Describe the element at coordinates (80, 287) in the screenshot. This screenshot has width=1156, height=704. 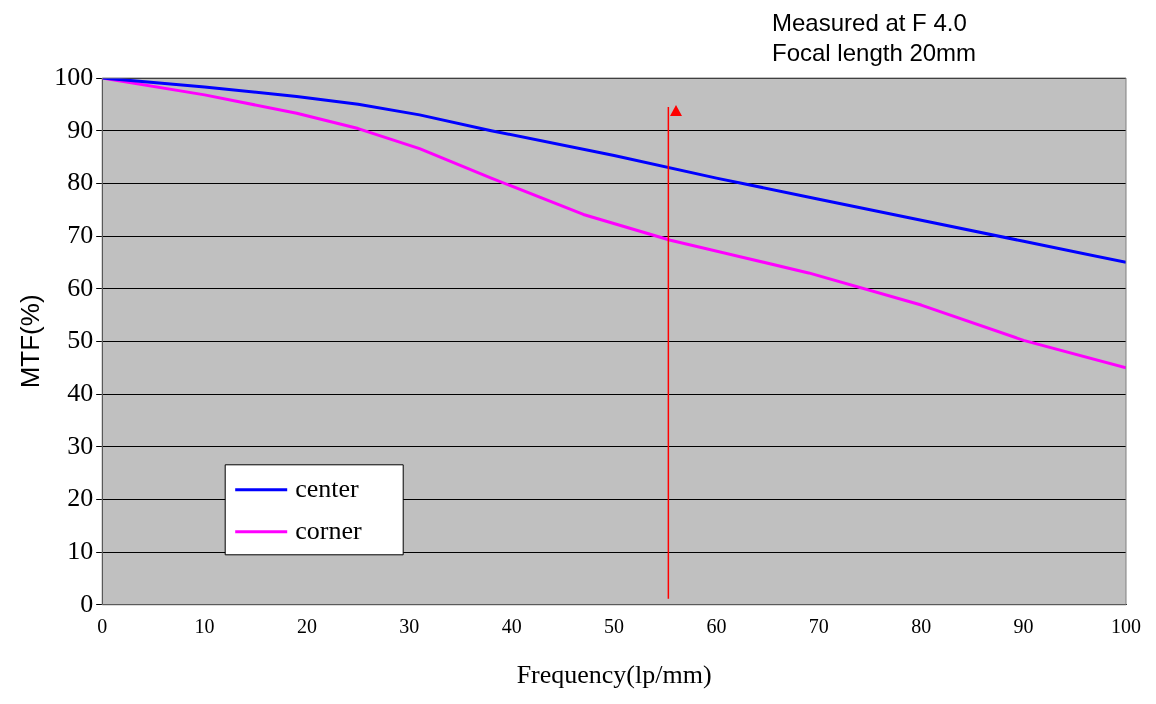
I see `y-tick-label: 60` at that location.